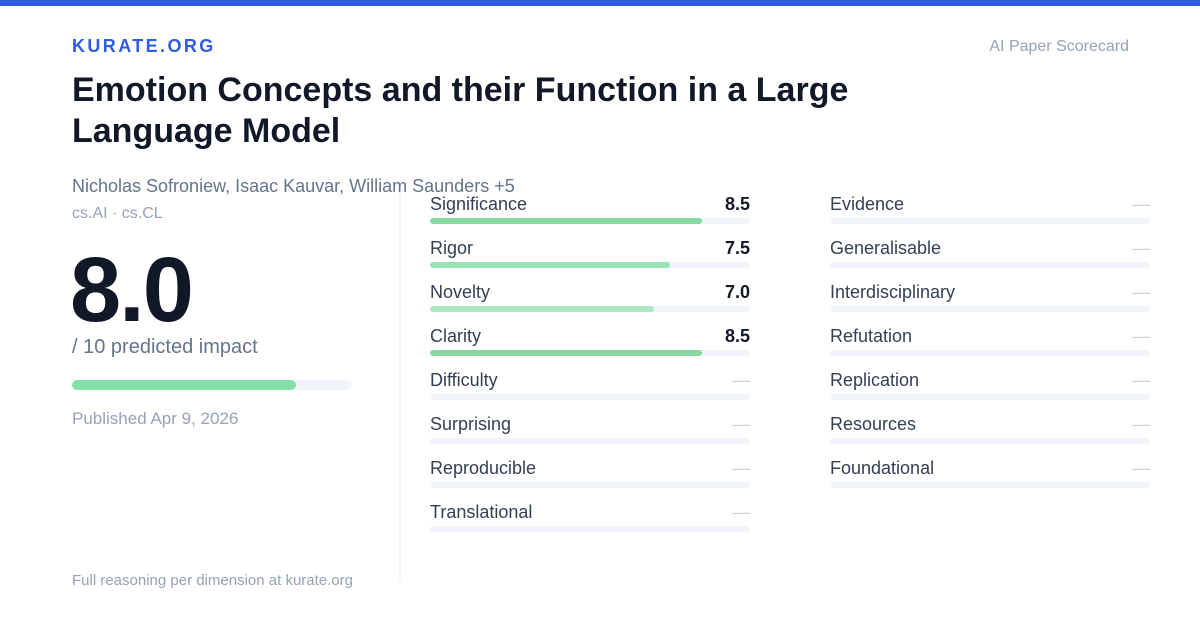  I want to click on dimension-label: Rigor, so click(452, 248).